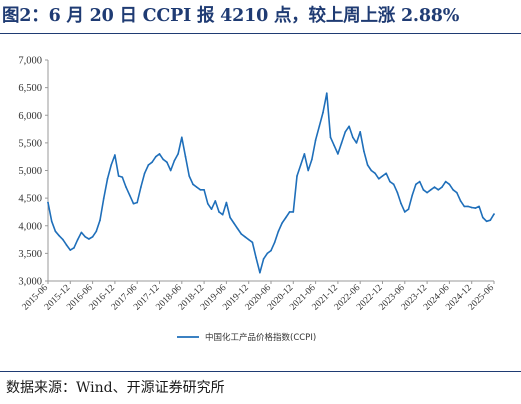 The height and width of the screenshot is (404, 521). I want to click on y-tick-label: 7,000, so click(30, 61).